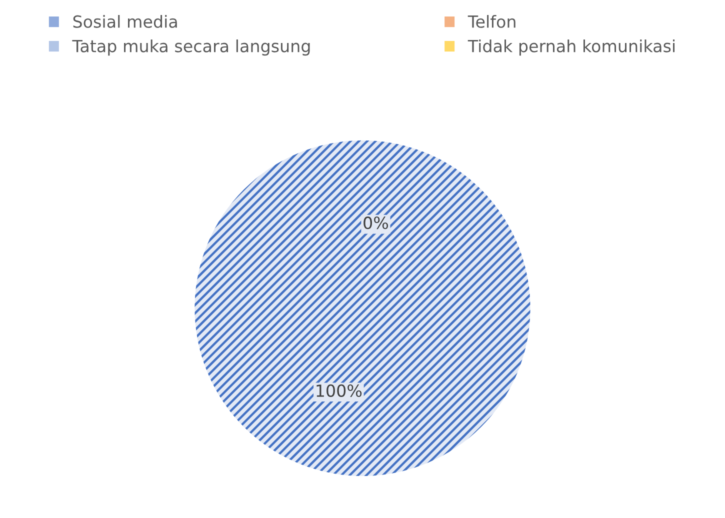 The height and width of the screenshot is (518, 725). Describe the element at coordinates (571, 47) in the screenshot. I see `legend-label: Tidak pernah komunikasi` at that location.